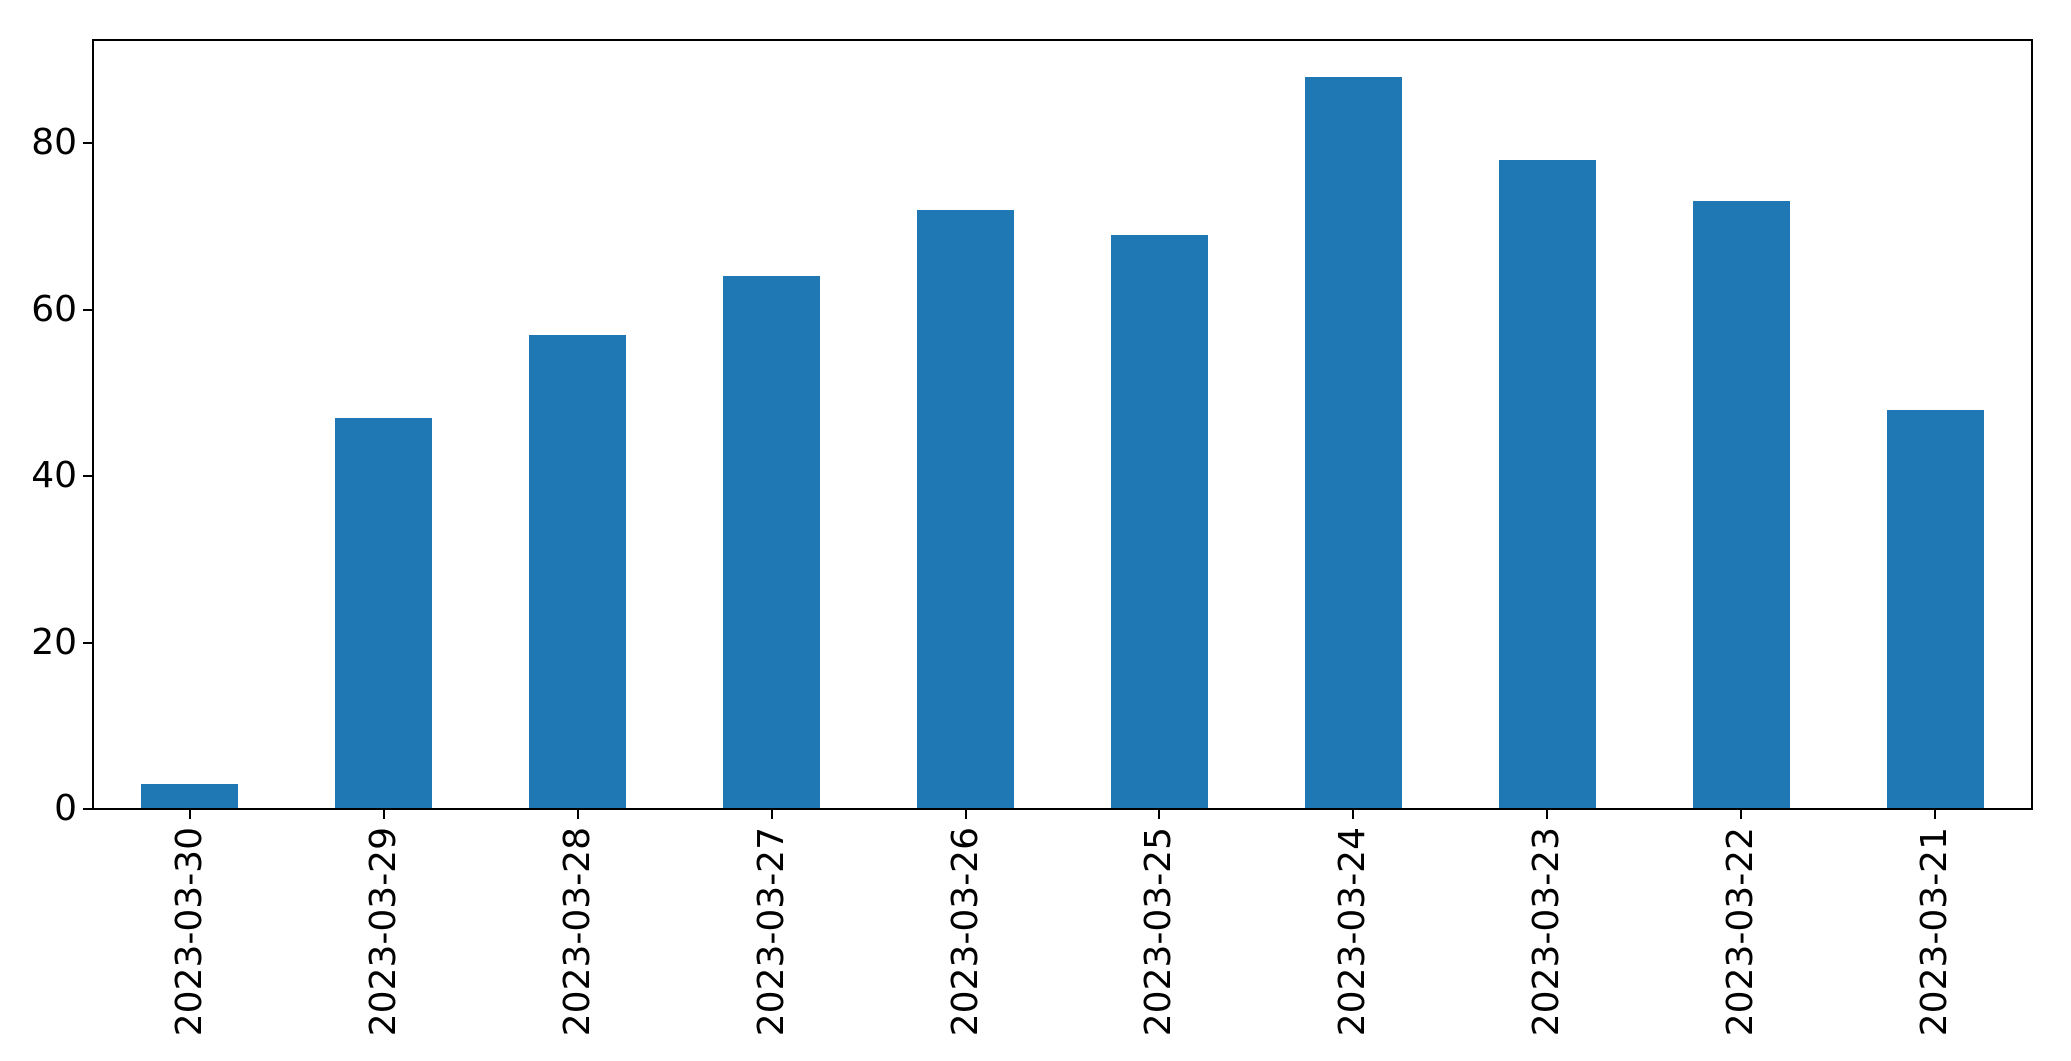 This screenshot has width=2071, height=1061. What do you see at coordinates (1159, 932) in the screenshot?
I see `x-tick-label: 2023-03-25` at bounding box center [1159, 932].